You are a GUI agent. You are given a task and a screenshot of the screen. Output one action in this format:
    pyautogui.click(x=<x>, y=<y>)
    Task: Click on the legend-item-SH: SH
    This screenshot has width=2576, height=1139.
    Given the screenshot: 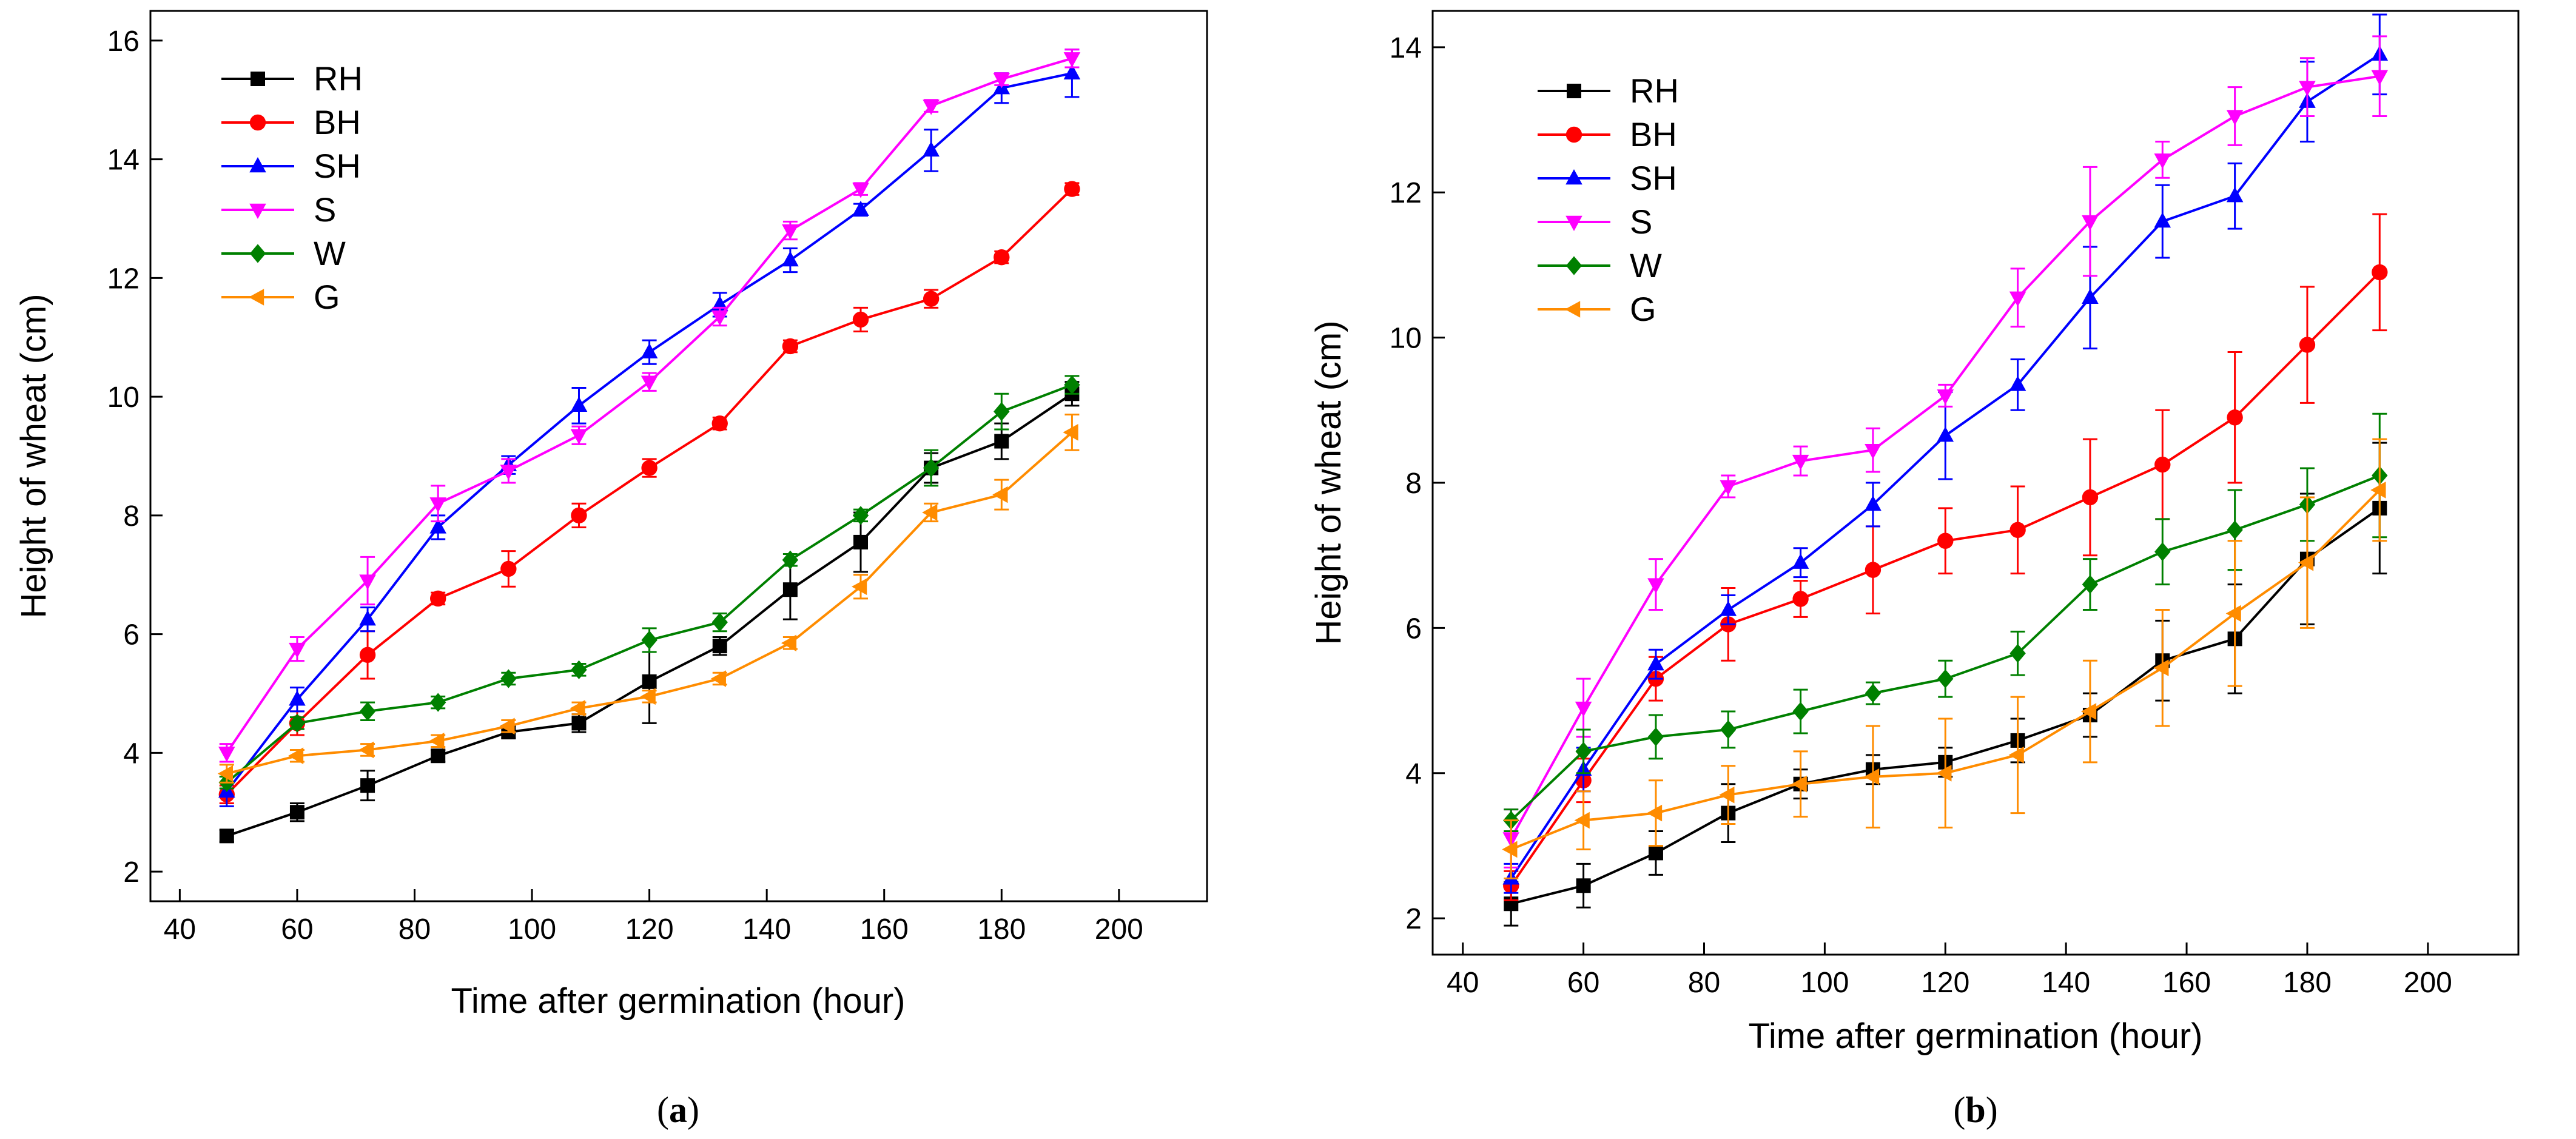 What is the action you would take?
    pyautogui.click(x=291, y=166)
    